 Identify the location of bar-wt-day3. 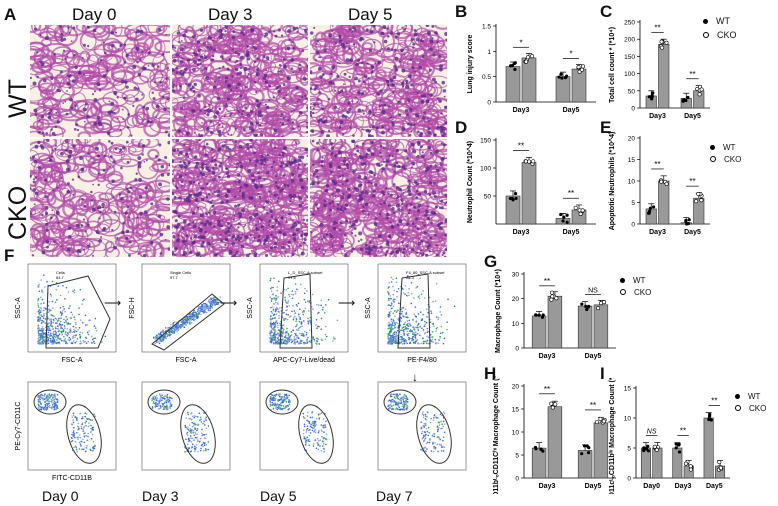
(539, 332).